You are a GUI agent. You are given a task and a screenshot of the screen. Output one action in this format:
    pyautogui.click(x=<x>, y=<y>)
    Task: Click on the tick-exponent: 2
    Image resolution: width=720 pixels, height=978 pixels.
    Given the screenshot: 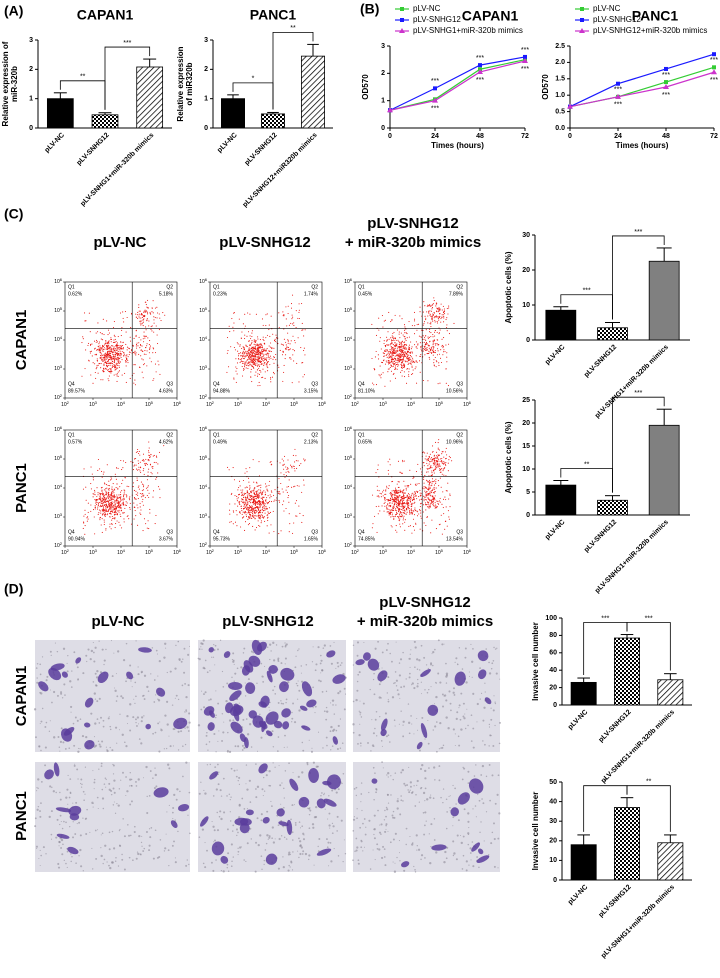 What is the action you would take?
    pyautogui.click(x=68, y=550)
    